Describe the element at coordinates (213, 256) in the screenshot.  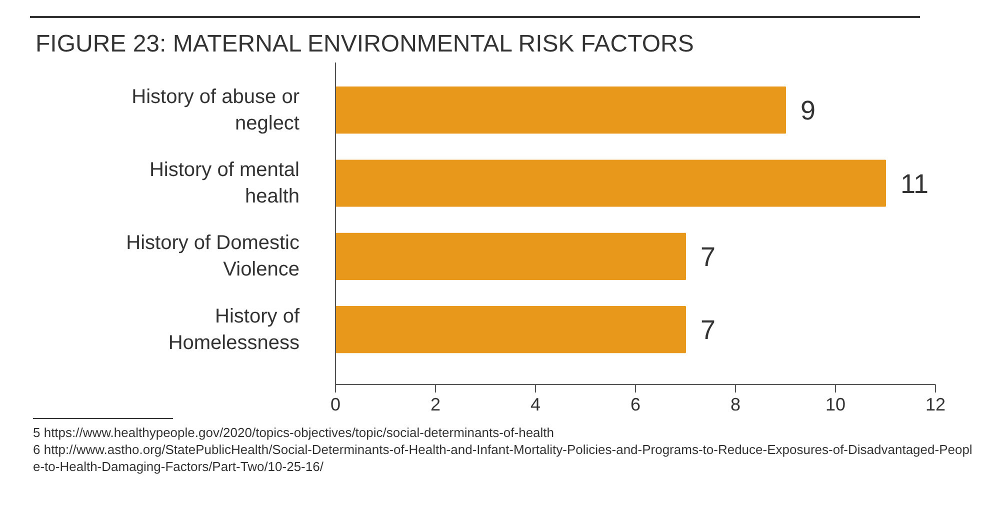
I see `y-tick-label: History of Domestic Violence` at that location.